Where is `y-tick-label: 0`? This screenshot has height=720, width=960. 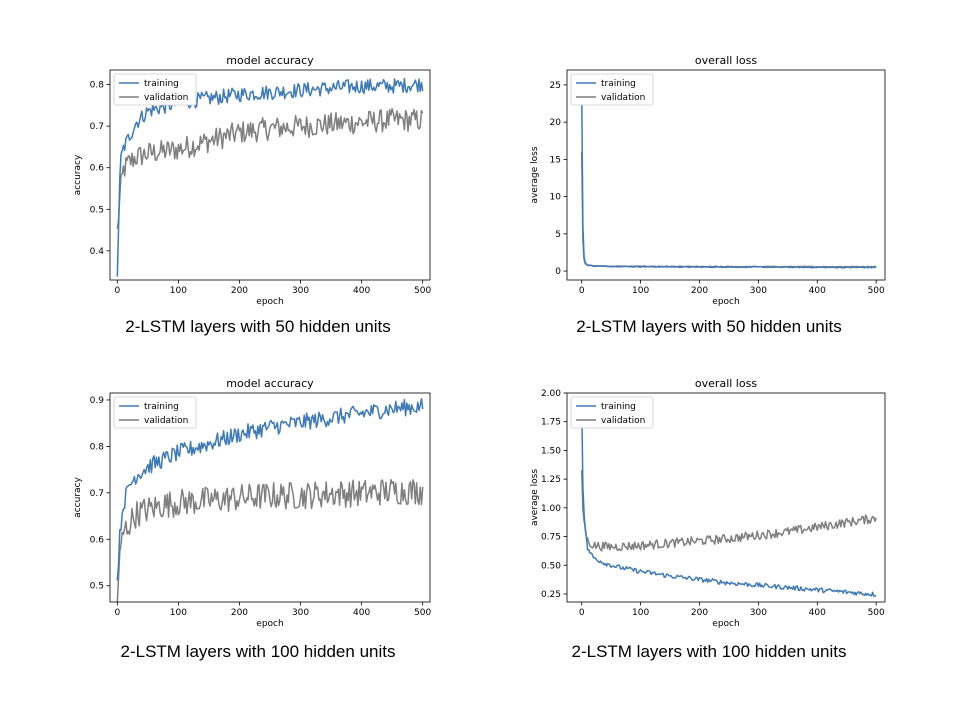 y-tick-label: 0 is located at coordinates (558, 272).